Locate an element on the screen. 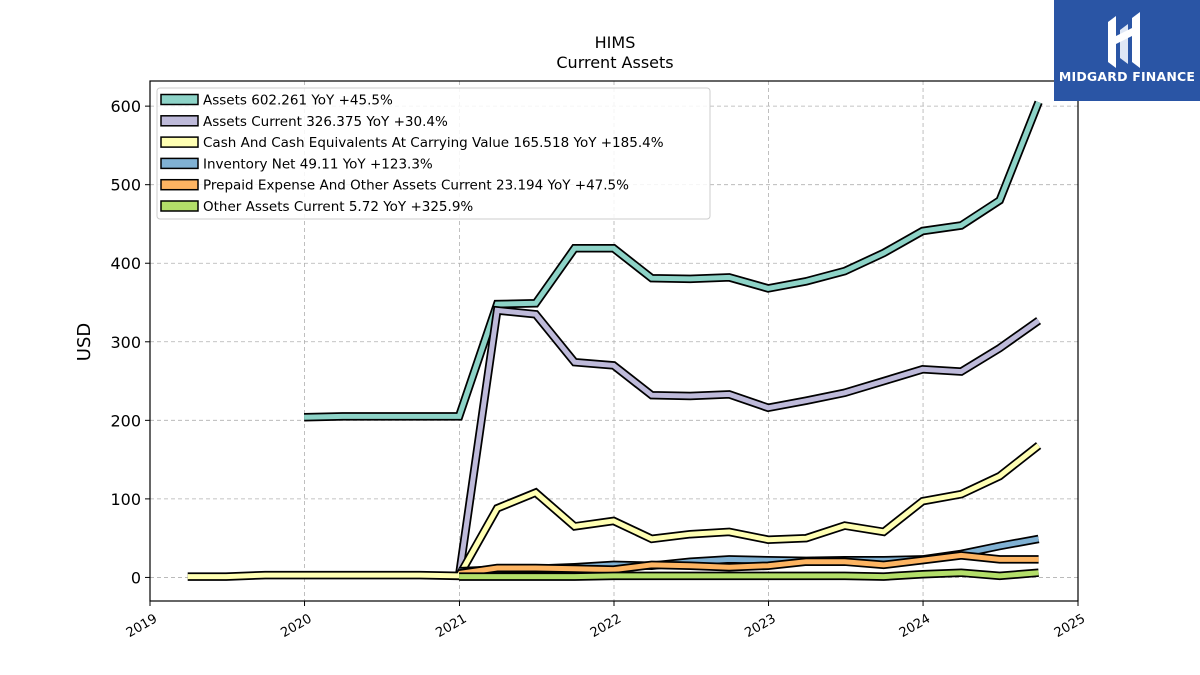  midgard-finance-logo: MIDGARD FINANCE is located at coordinates (1127, 50).